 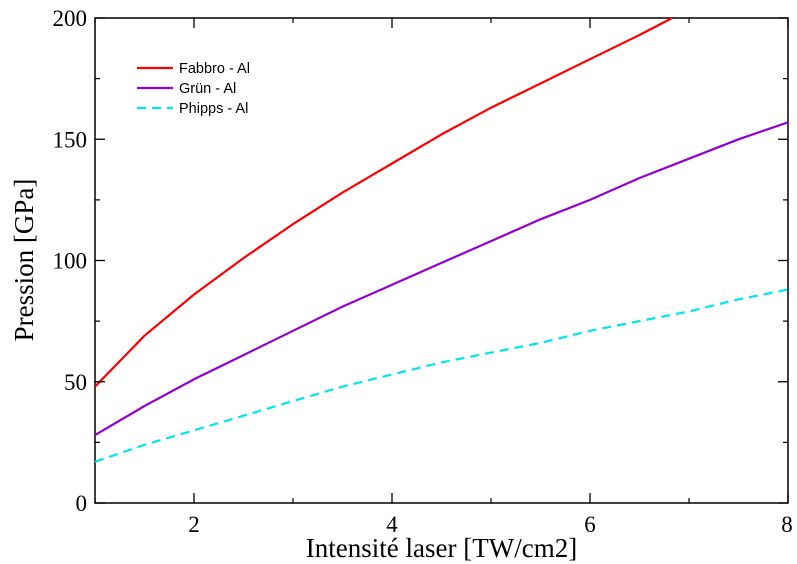 What do you see at coordinates (70, 261) in the screenshot?
I see `y-tick-label: 100` at bounding box center [70, 261].